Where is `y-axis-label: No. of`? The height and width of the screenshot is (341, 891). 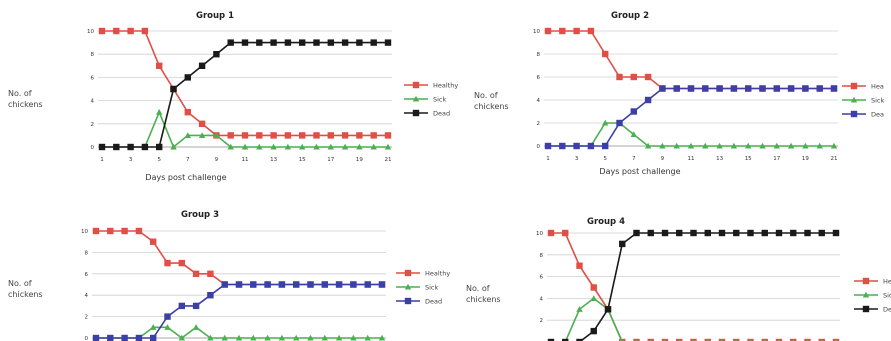 y-axis-label: No. of is located at coordinates (20, 93).